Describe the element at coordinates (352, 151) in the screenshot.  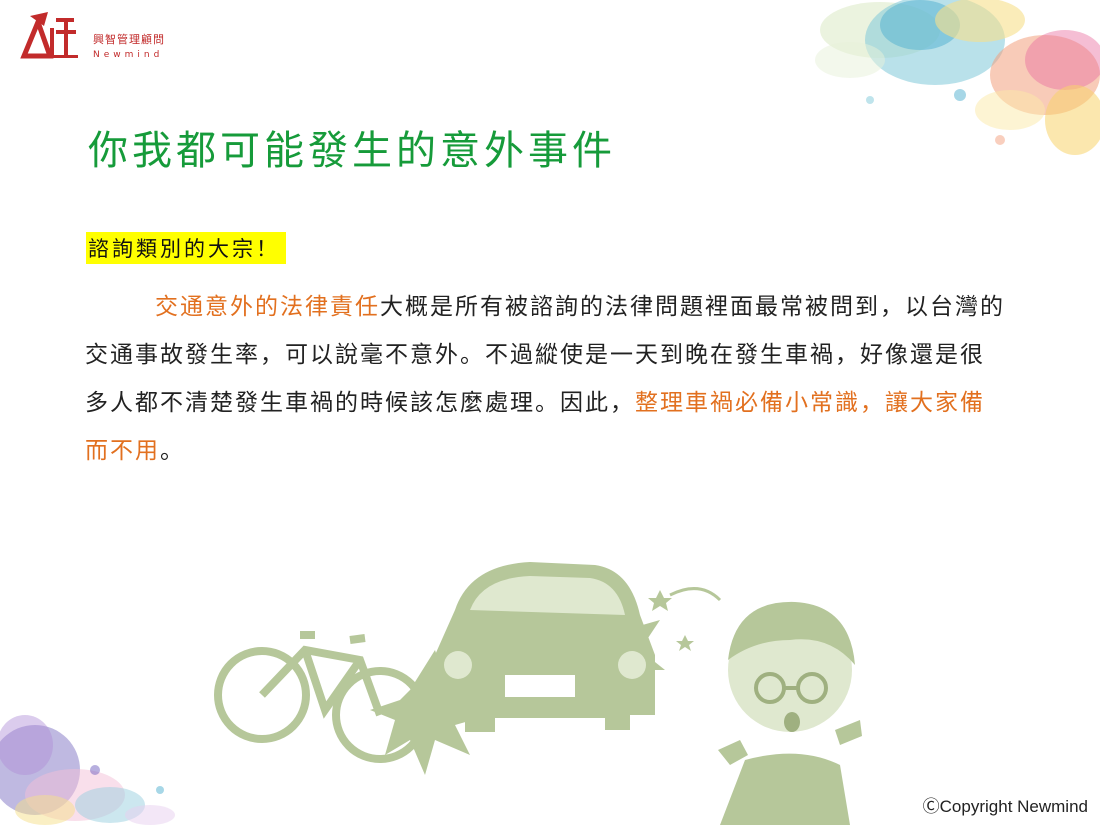
I see `page-title: 你我都可能發生的意外事件` at that location.